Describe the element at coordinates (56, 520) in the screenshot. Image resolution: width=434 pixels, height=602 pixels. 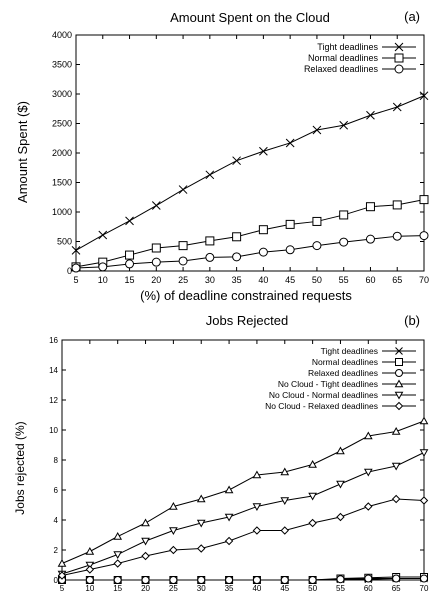
I see `chart-b-y-tick-label: 4` at that location.